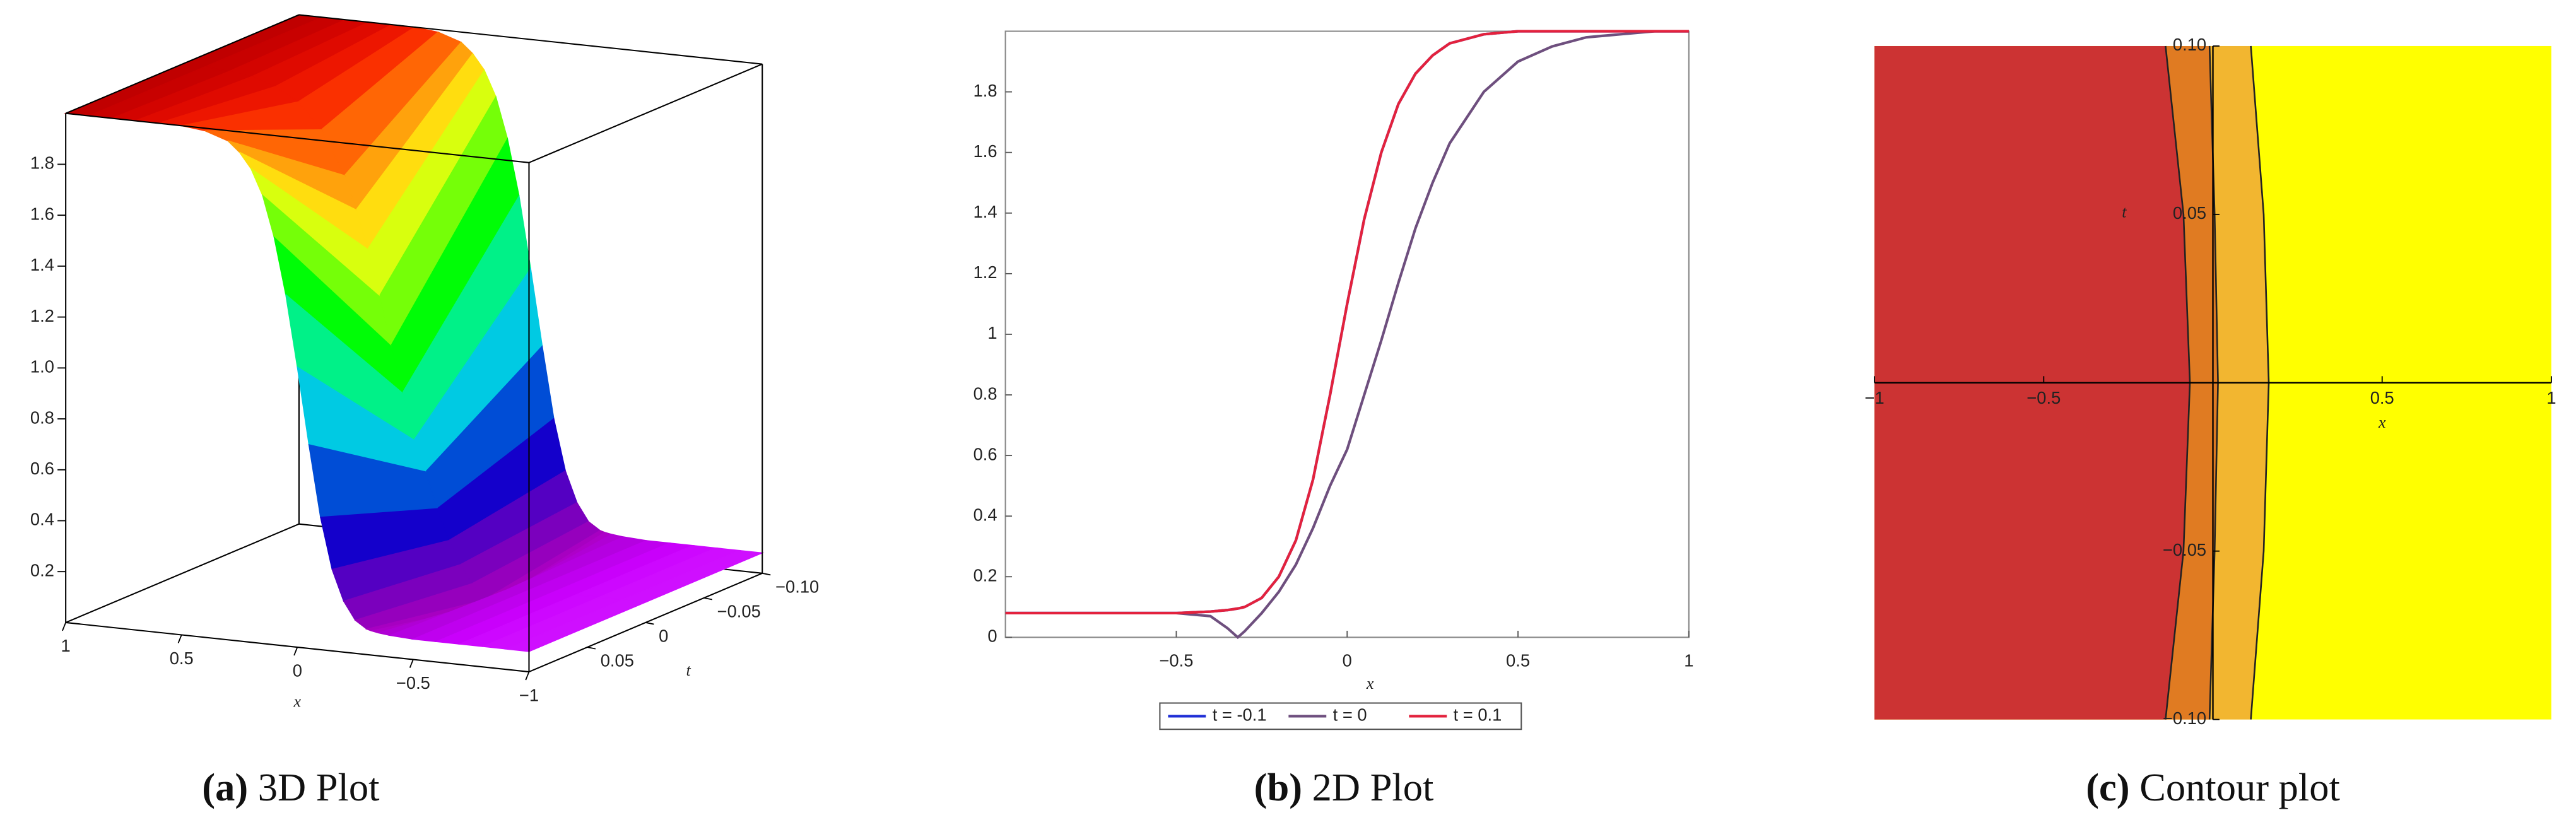  Describe the element at coordinates (319, 787) in the screenshot. I see `caption-text: 3D Plot` at that location.